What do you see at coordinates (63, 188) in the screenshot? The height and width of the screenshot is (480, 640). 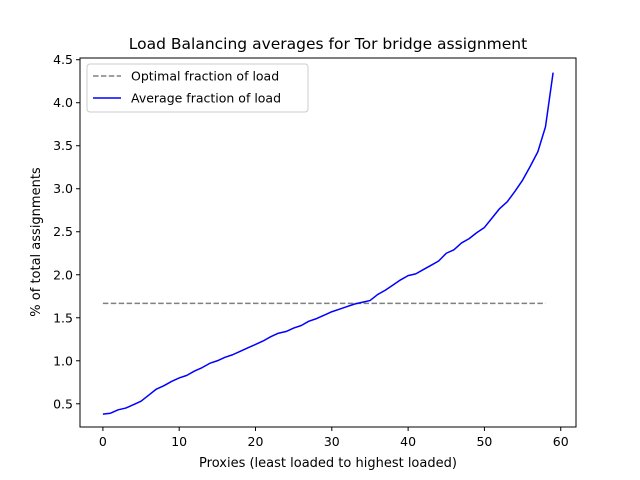 I see `y-tick-label: 3.0` at bounding box center [63, 188].